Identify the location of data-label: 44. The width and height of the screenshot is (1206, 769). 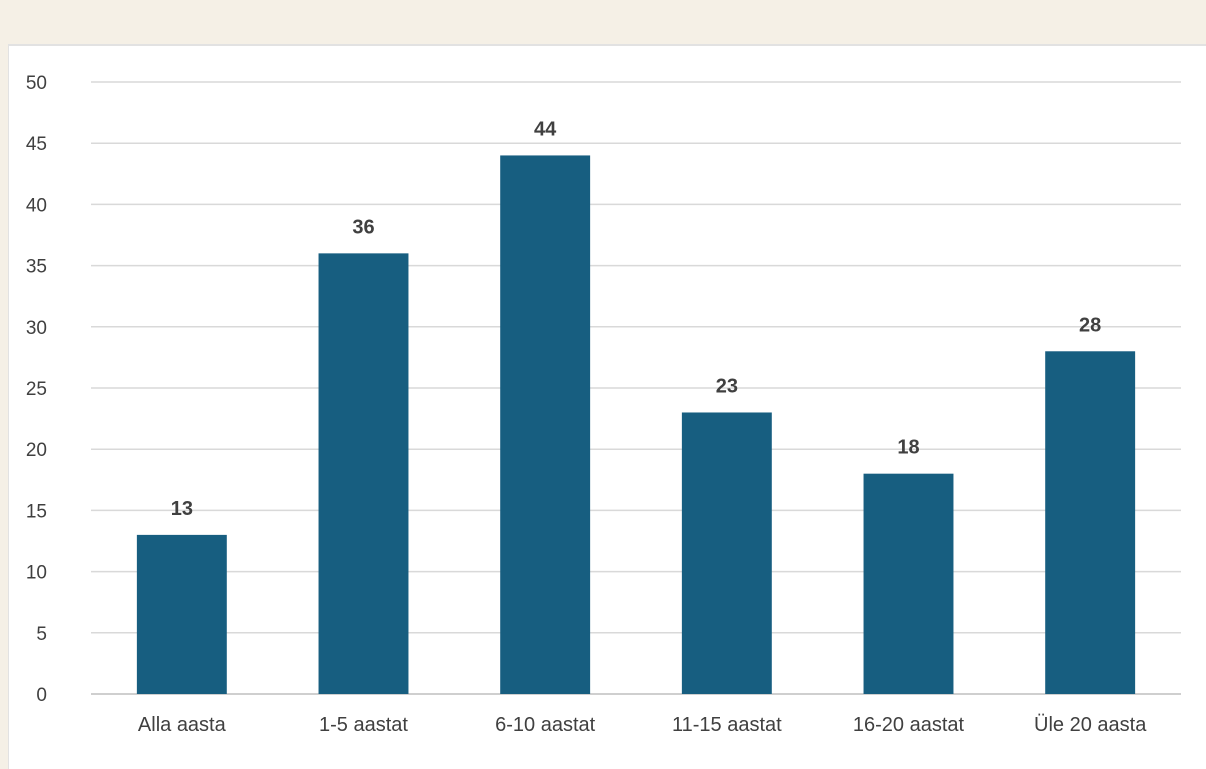
(545, 129).